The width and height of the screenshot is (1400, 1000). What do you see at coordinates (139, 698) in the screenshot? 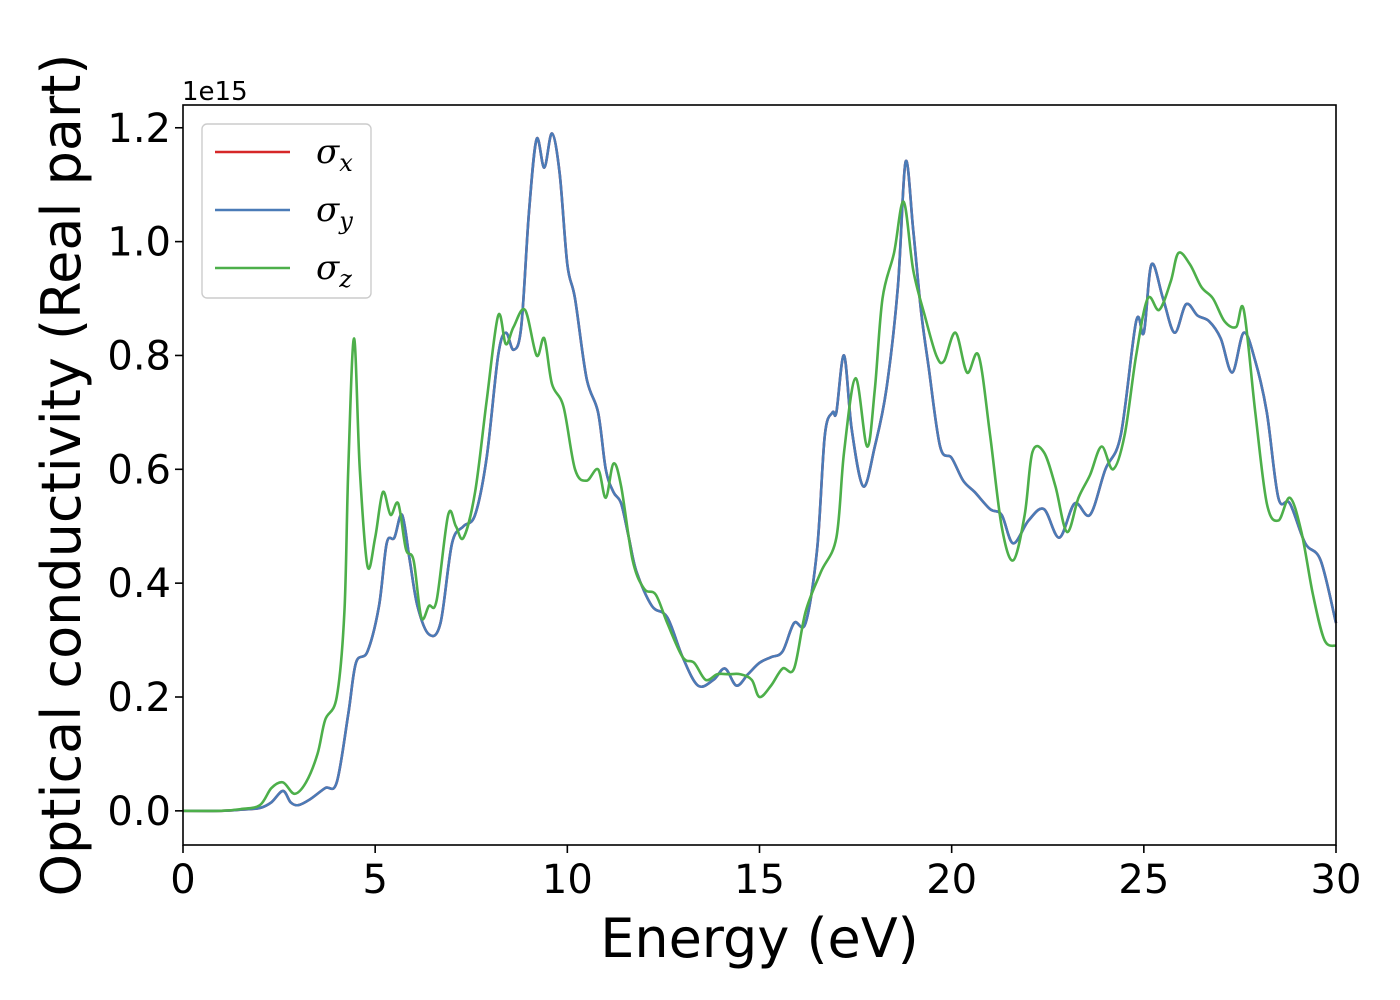
I see `y-tick-label: 0.2` at bounding box center [139, 698].